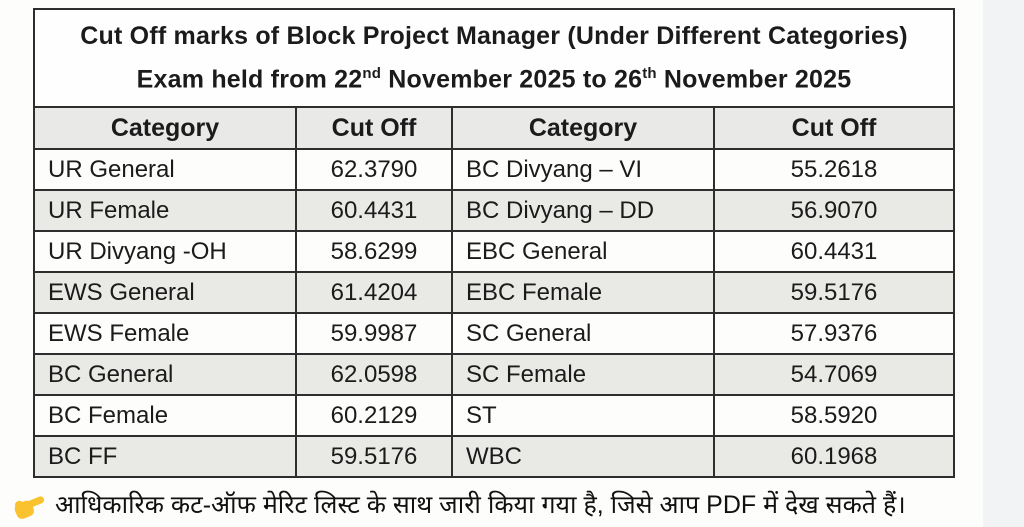 The width and height of the screenshot is (1024, 527). I want to click on category-cell: BC Divyang – DD, so click(583, 211).